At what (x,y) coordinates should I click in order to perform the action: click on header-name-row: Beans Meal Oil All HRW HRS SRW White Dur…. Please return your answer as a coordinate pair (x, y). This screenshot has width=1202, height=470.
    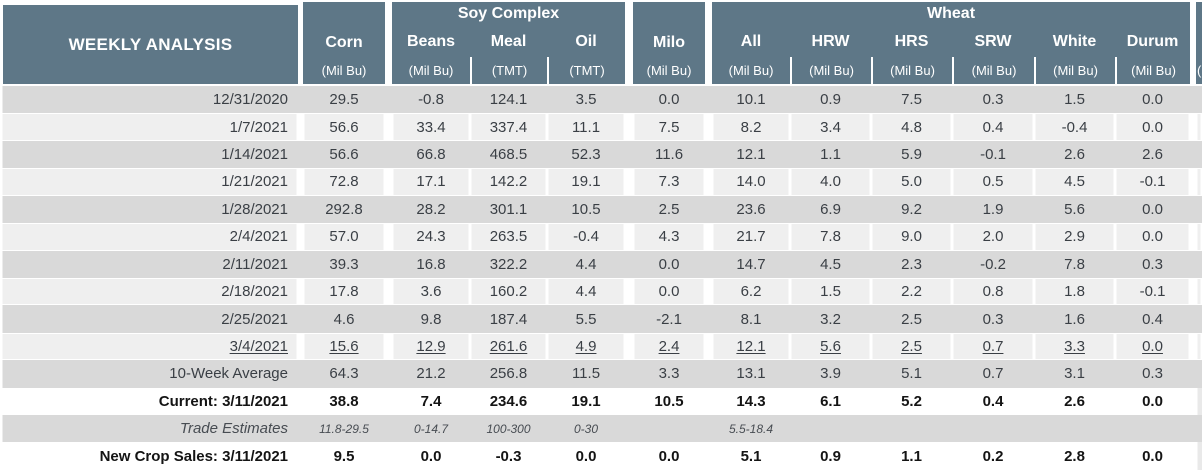
    Looking at the image, I should click on (601, 41).